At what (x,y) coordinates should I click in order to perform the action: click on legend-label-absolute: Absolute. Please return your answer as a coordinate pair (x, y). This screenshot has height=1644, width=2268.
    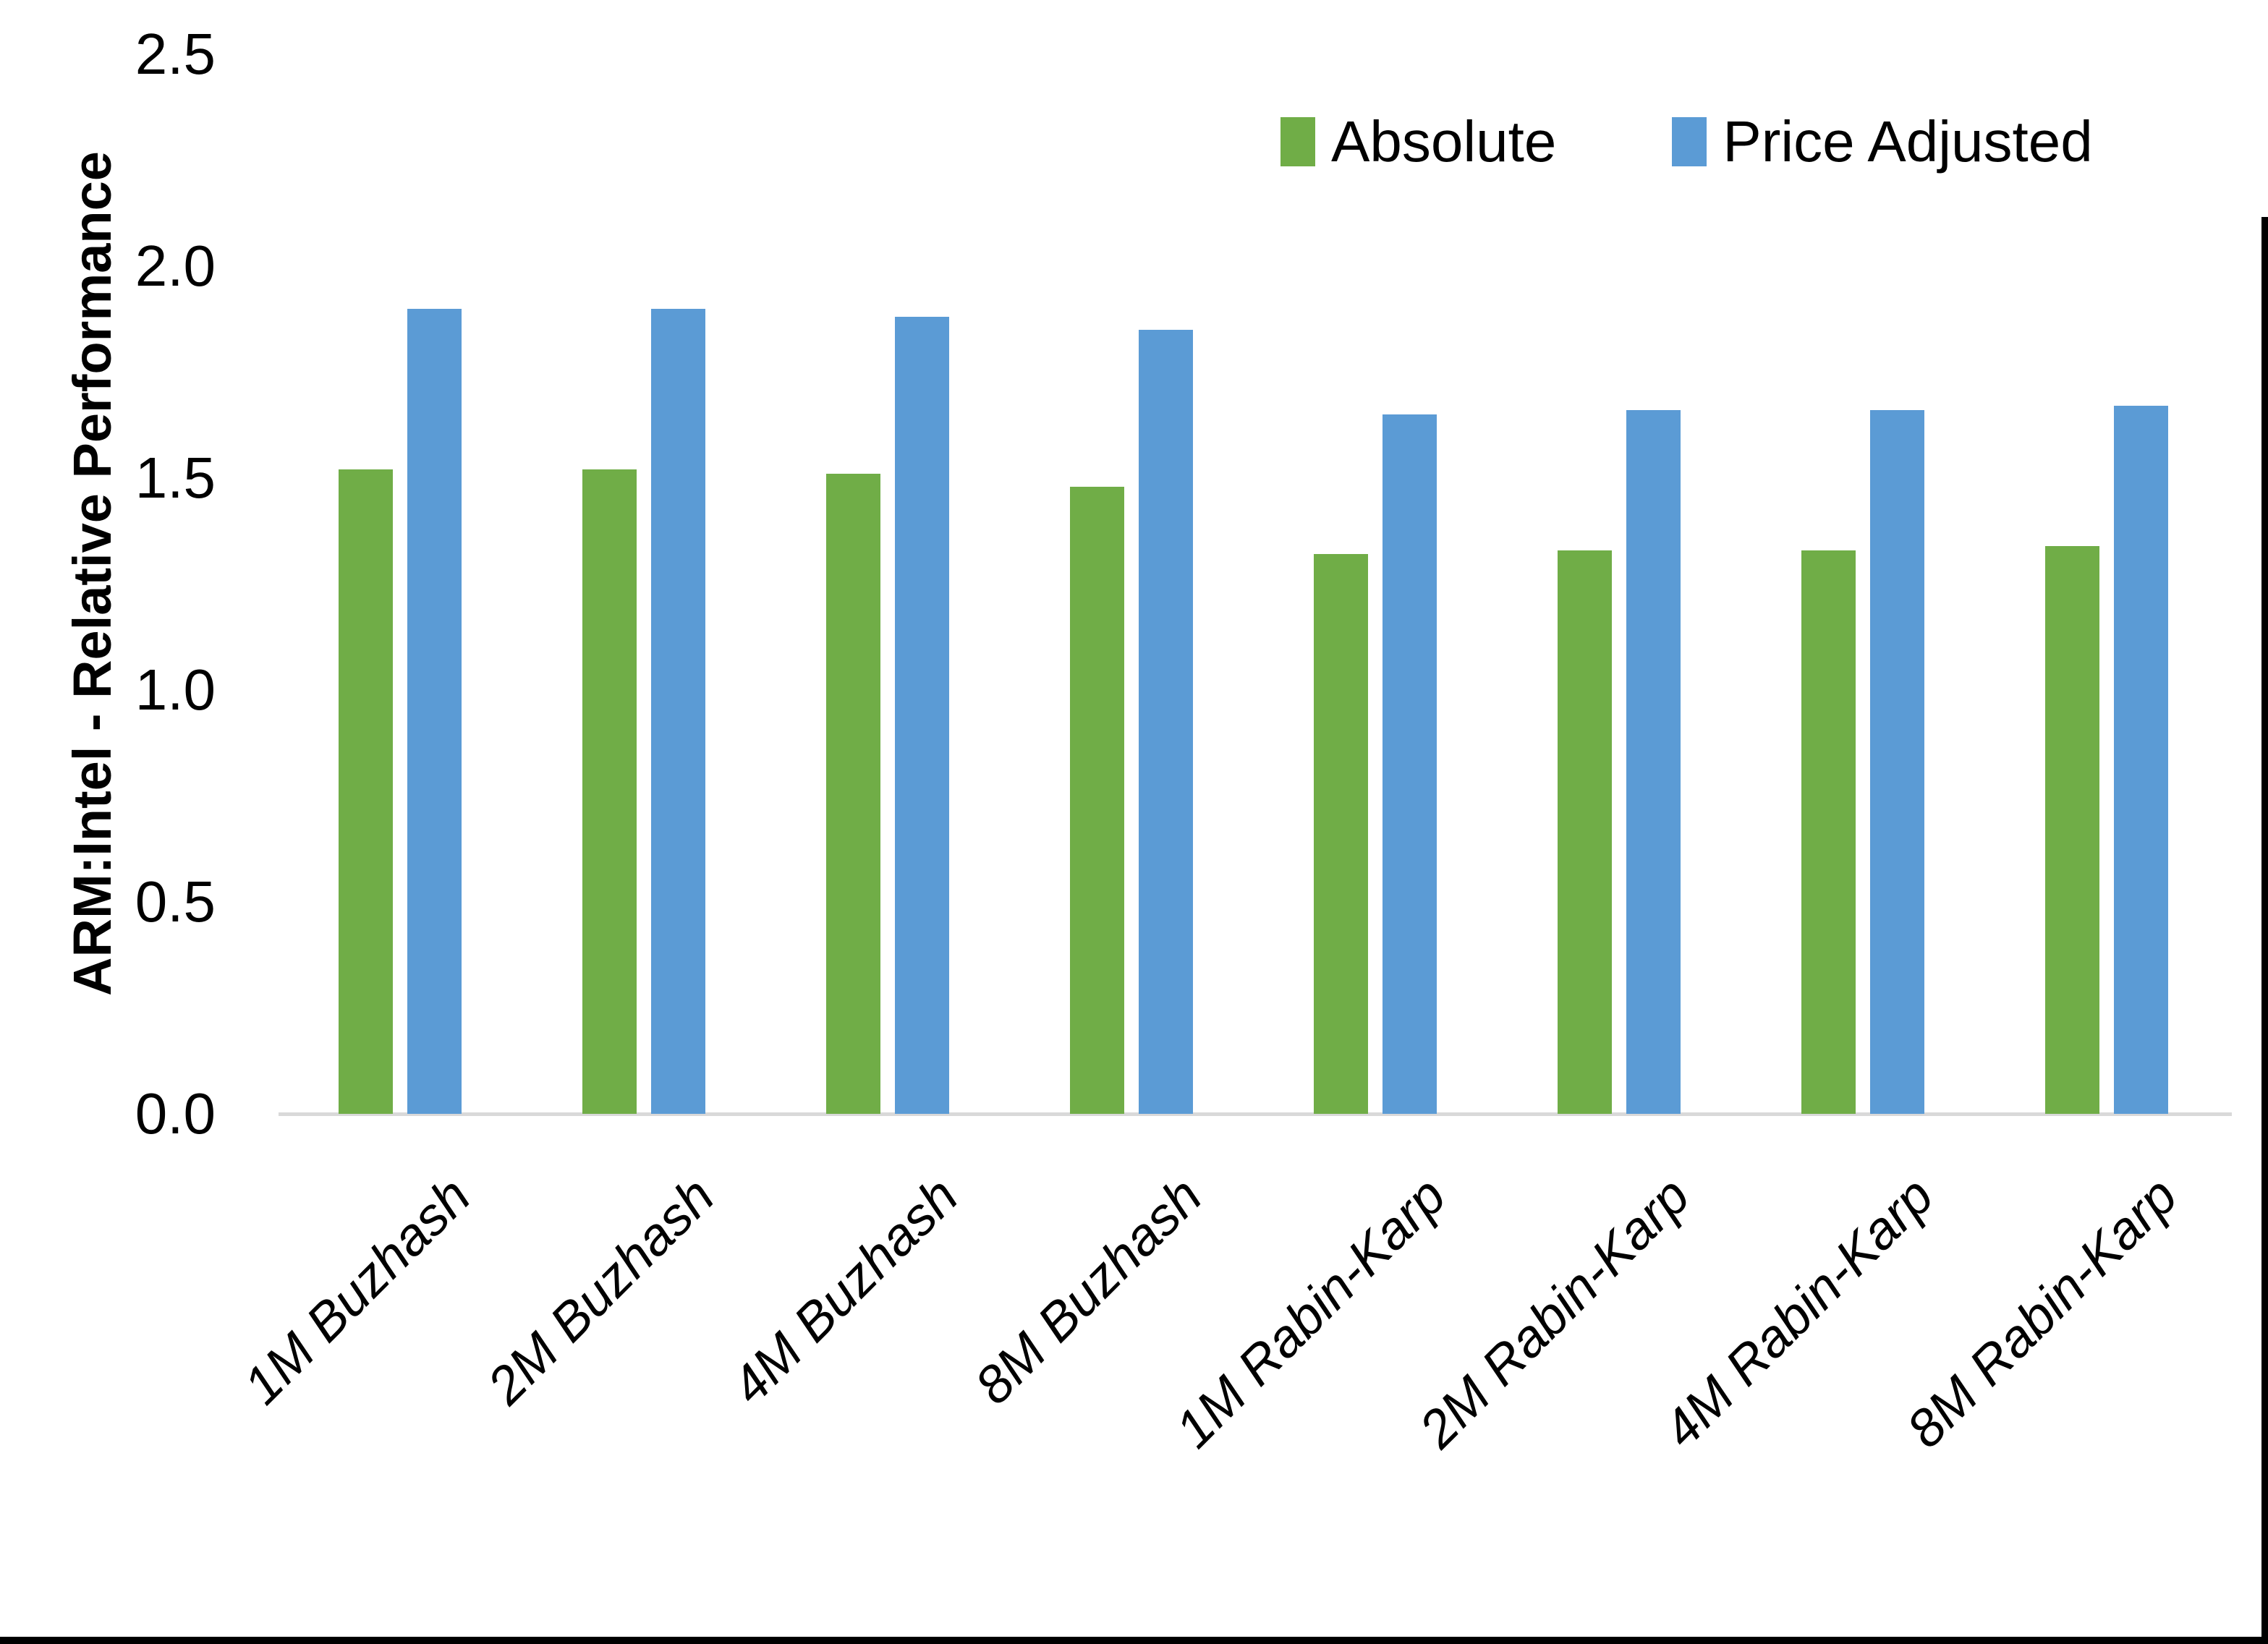
    Looking at the image, I should click on (1444, 141).